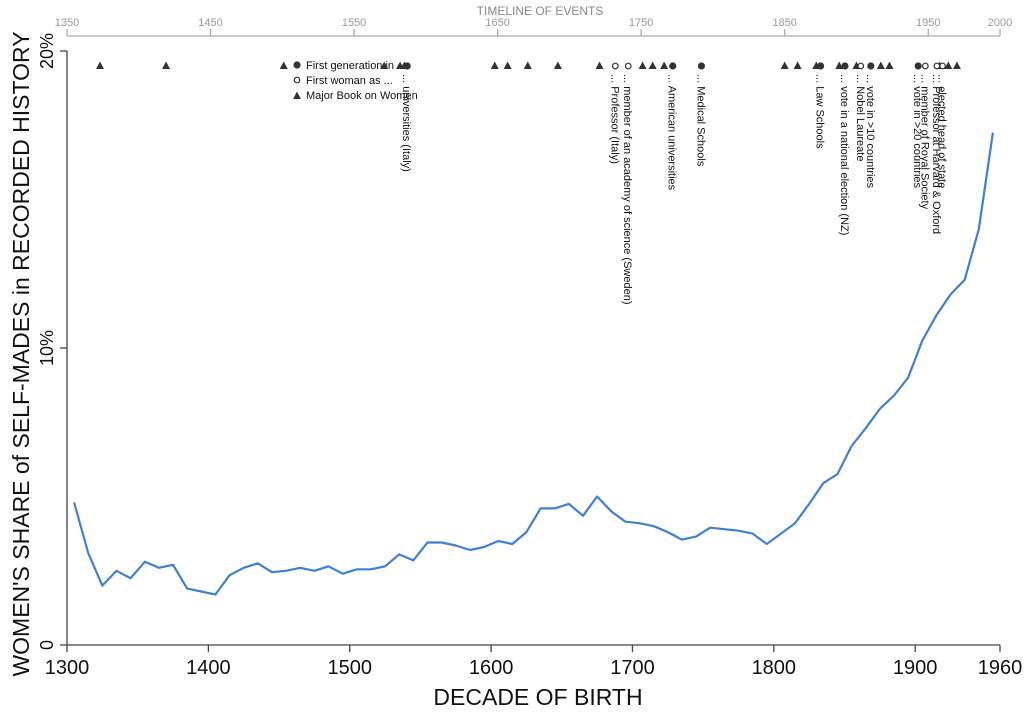  I want to click on event-label: ... vote in >20 countries, so click(917, 131).